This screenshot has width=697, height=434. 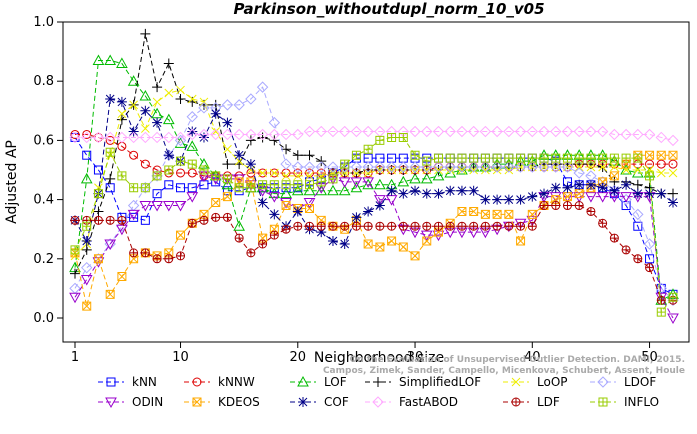 What do you see at coordinates (374, 136) in the screenshot?
I see `series-fastabod` at bounding box center [374, 136].